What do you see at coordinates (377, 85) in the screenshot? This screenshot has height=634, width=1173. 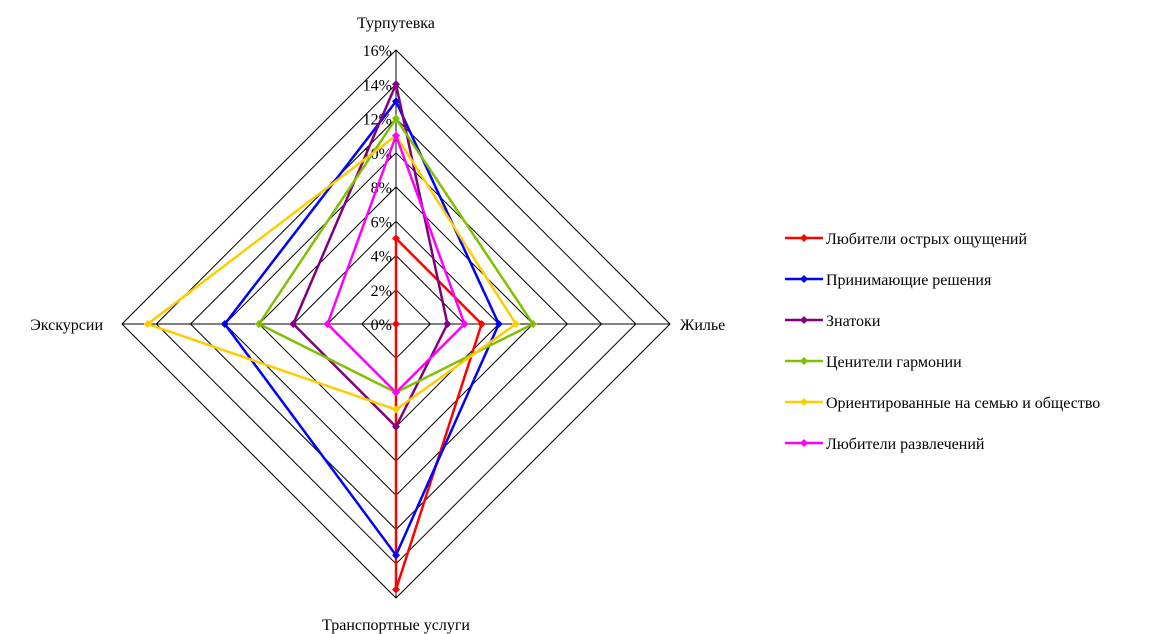 I see `tick-label: 14%` at bounding box center [377, 85].